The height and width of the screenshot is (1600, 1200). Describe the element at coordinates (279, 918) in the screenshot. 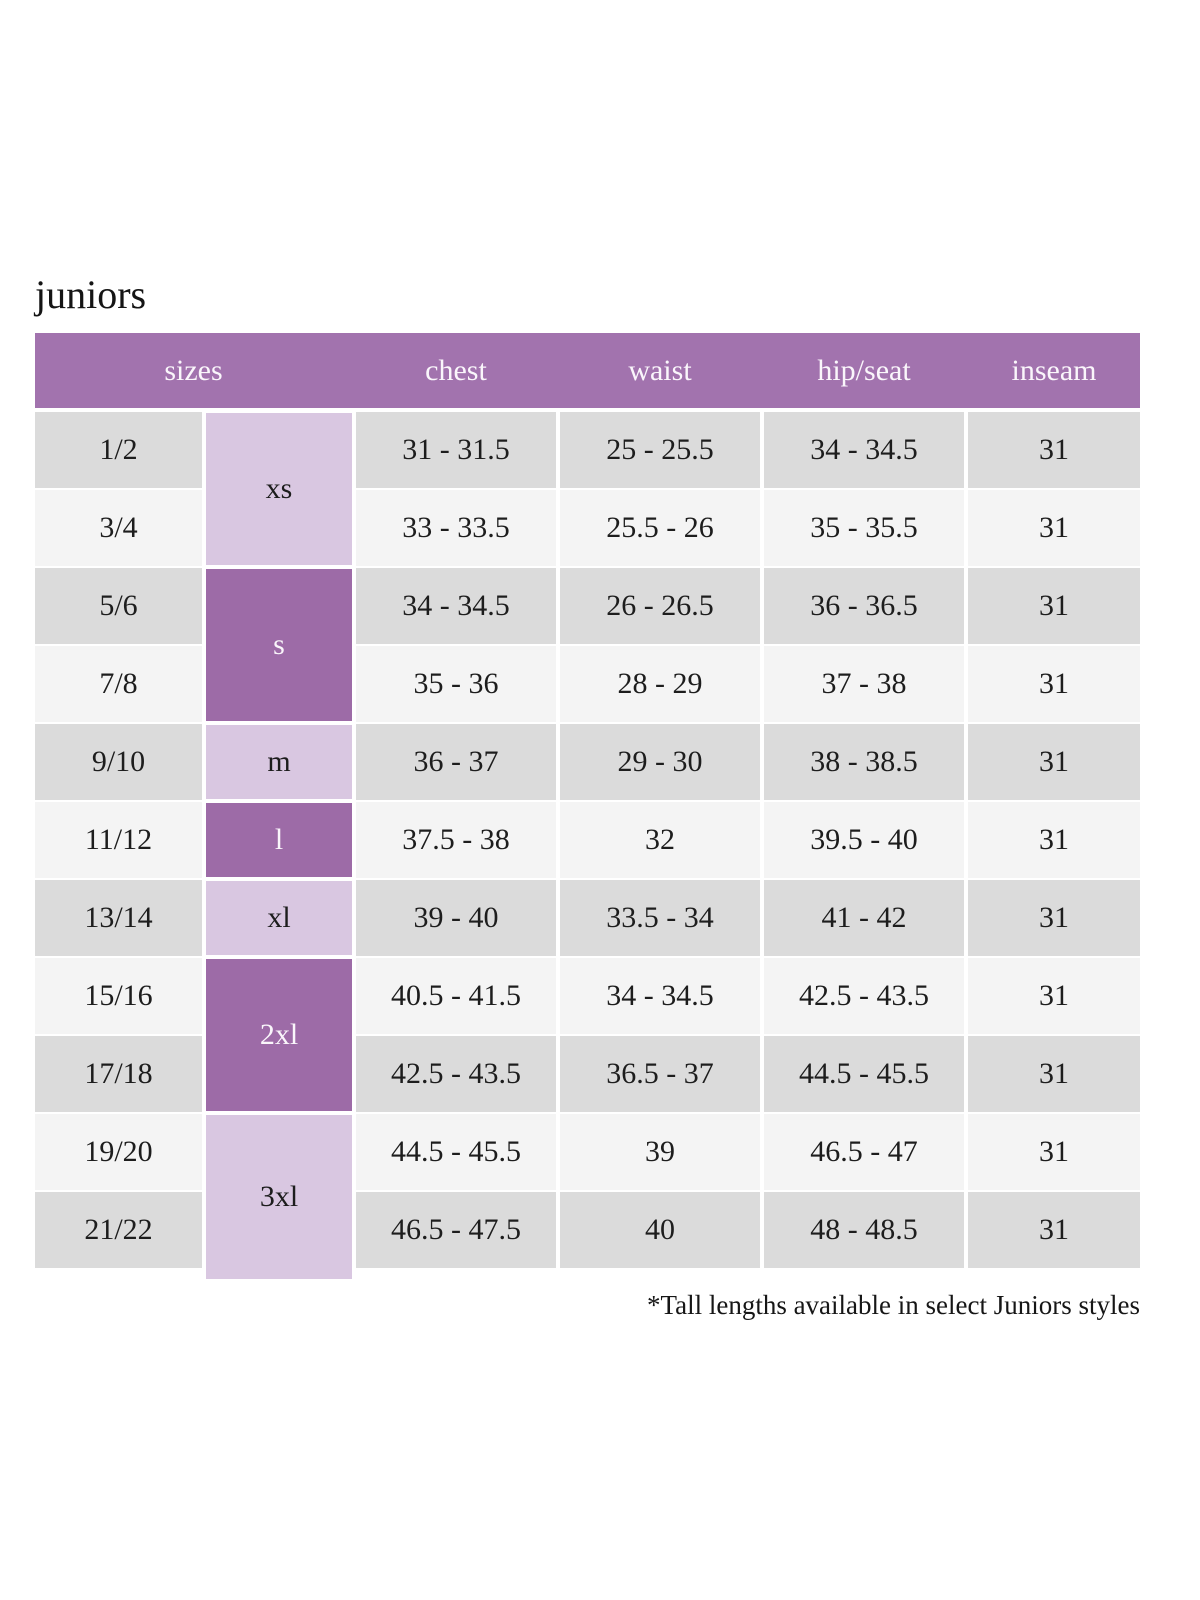

I see `size-group-cell-xl: xl` at that location.